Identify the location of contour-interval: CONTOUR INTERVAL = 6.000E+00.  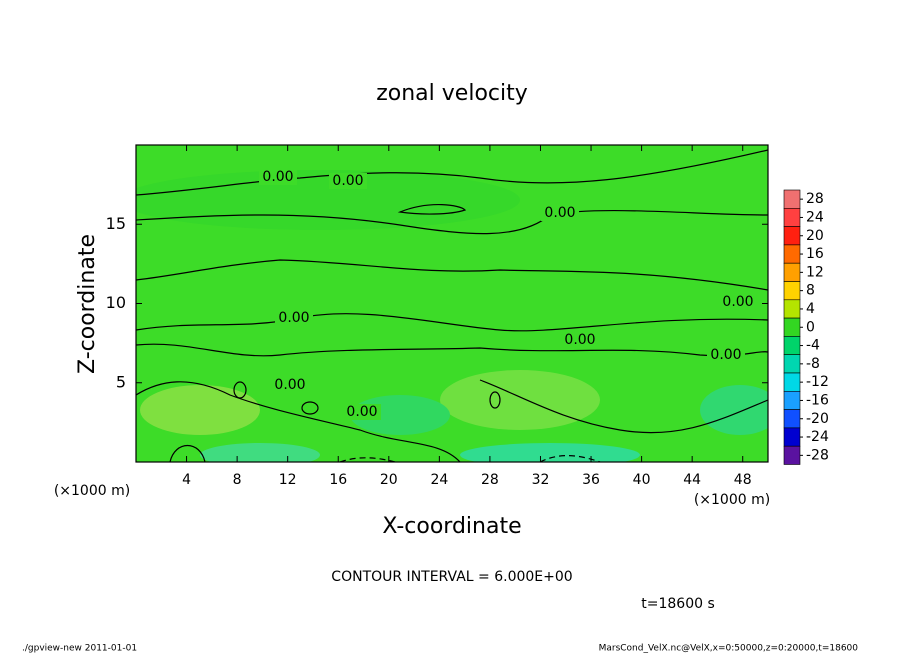
(451, 577).